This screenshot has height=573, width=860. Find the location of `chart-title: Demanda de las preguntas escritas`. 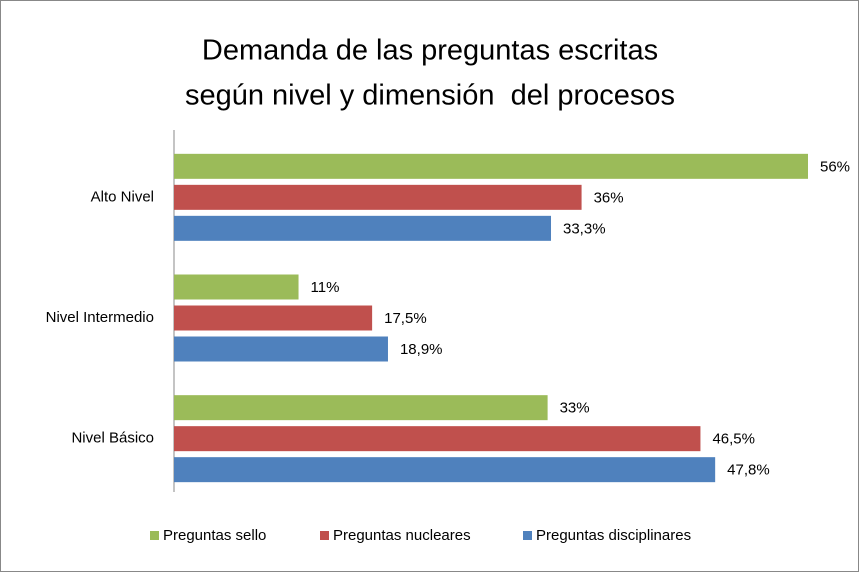

chart-title: Demanda de las preguntas escritas is located at coordinates (430, 51).